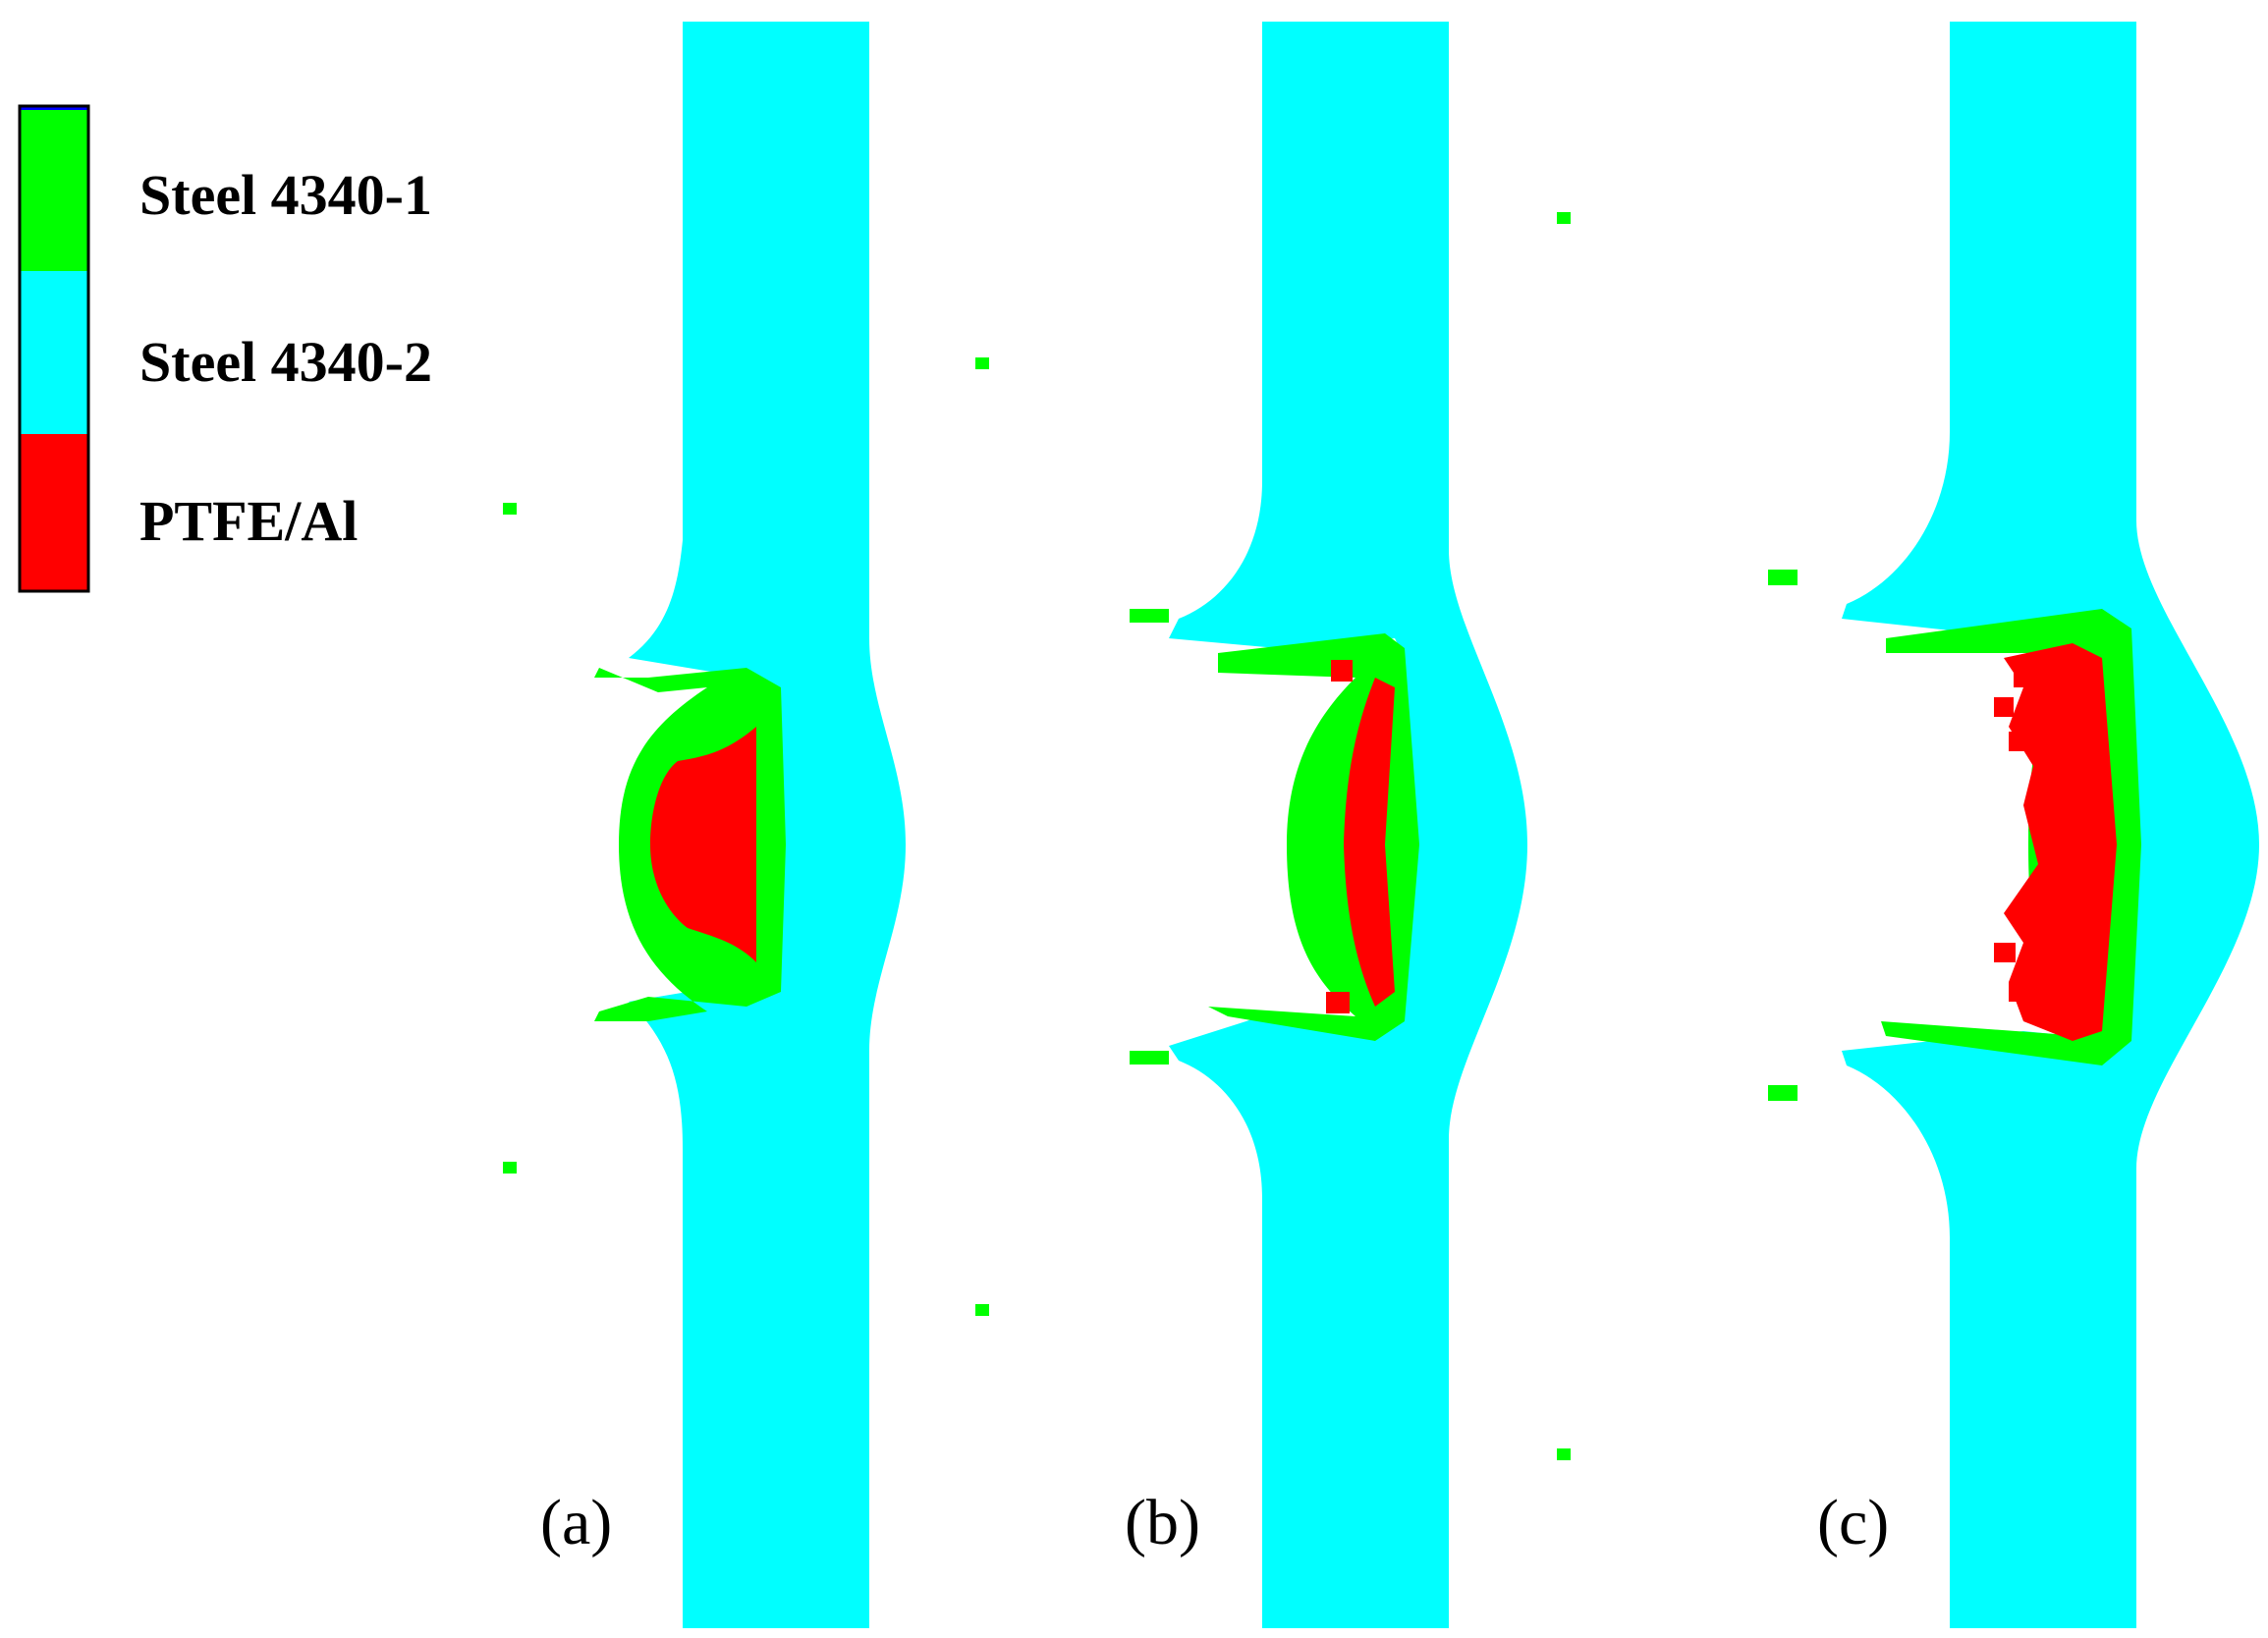  What do you see at coordinates (248, 521) in the screenshot?
I see `legend-label-ptfe-al: PTFE/Al` at bounding box center [248, 521].